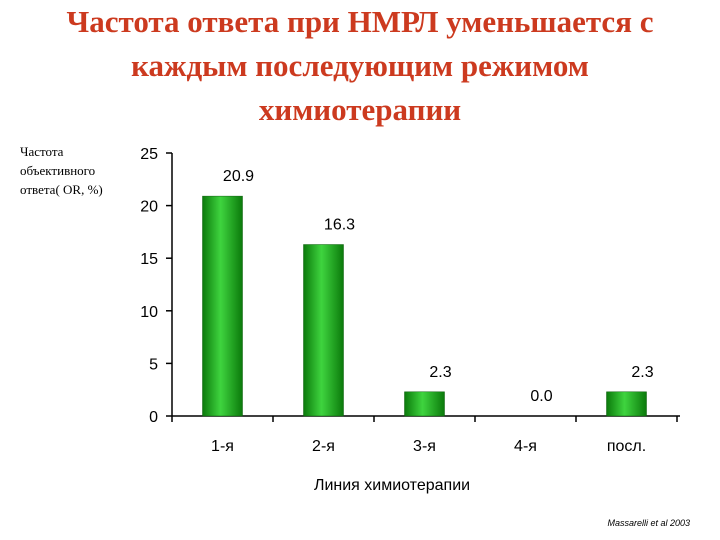 The height and width of the screenshot is (540, 720). What do you see at coordinates (149, 259) in the screenshot?
I see `y-tick-label: 15` at bounding box center [149, 259].